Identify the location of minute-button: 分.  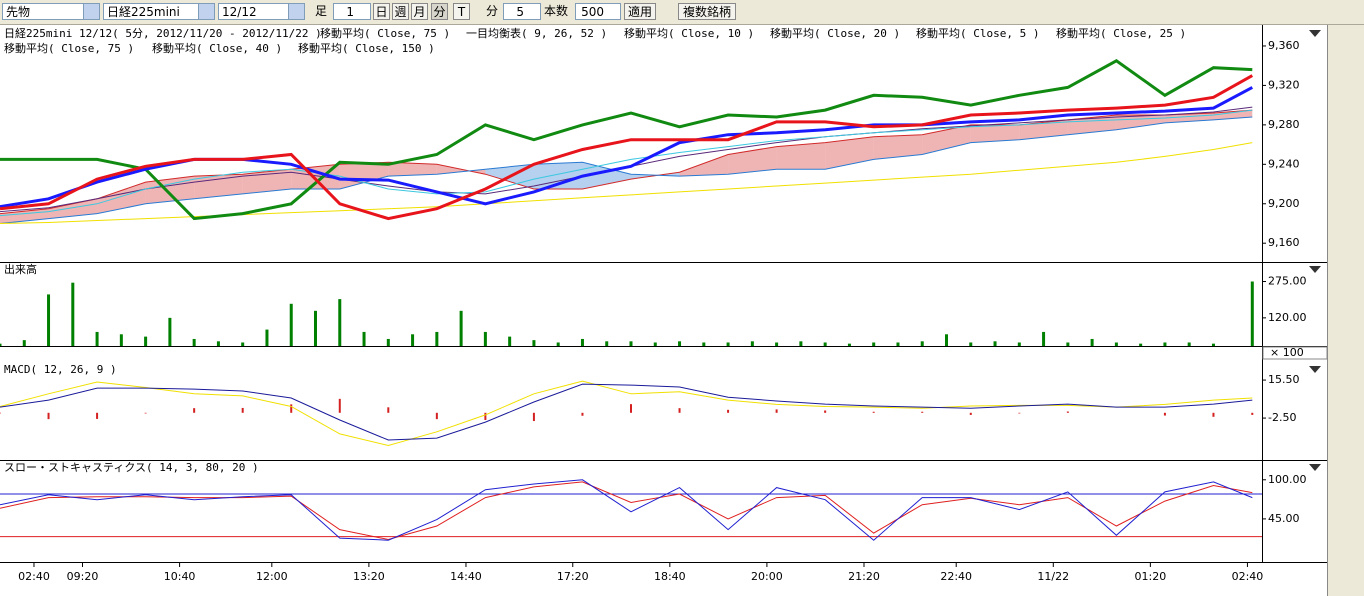
(439, 11).